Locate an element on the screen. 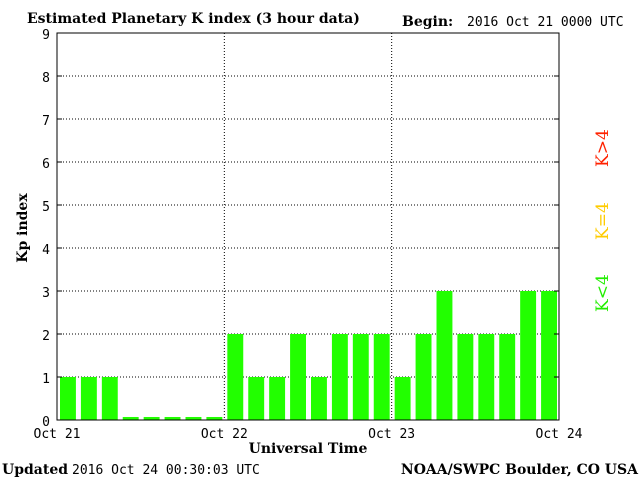 This screenshot has height=480, width=640. x-ticks: Oct 21 Oct 22 Oct 23 Oct 24 is located at coordinates (308, 434).